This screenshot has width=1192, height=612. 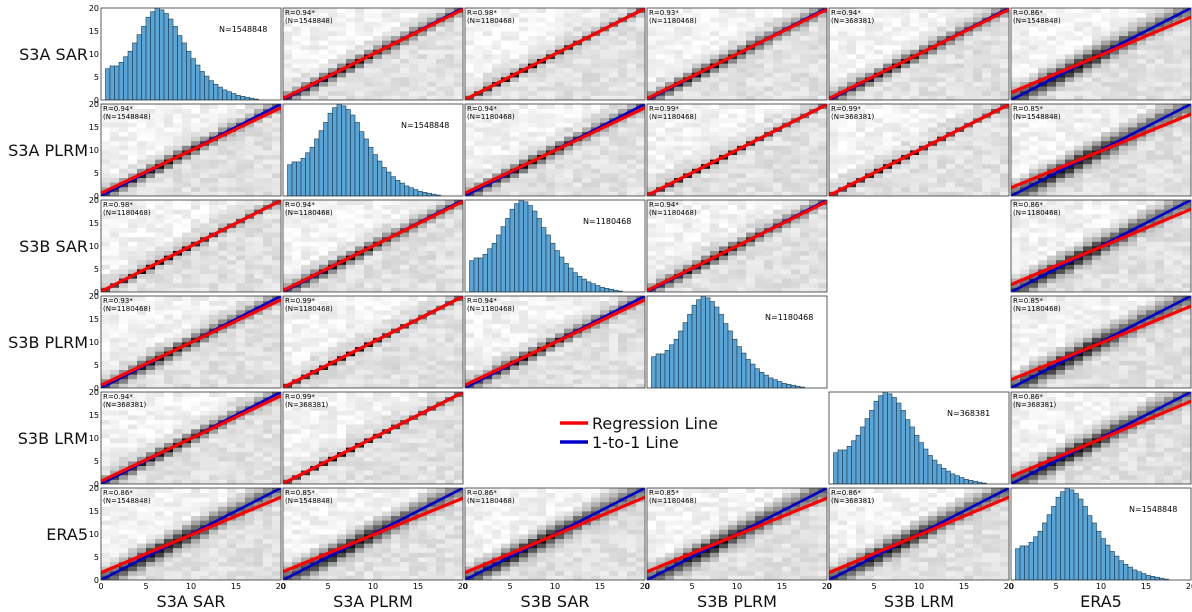 What do you see at coordinates (737, 54) in the screenshot?
I see `density-panel: R=0.93*(N=1180468)` at bounding box center [737, 54].